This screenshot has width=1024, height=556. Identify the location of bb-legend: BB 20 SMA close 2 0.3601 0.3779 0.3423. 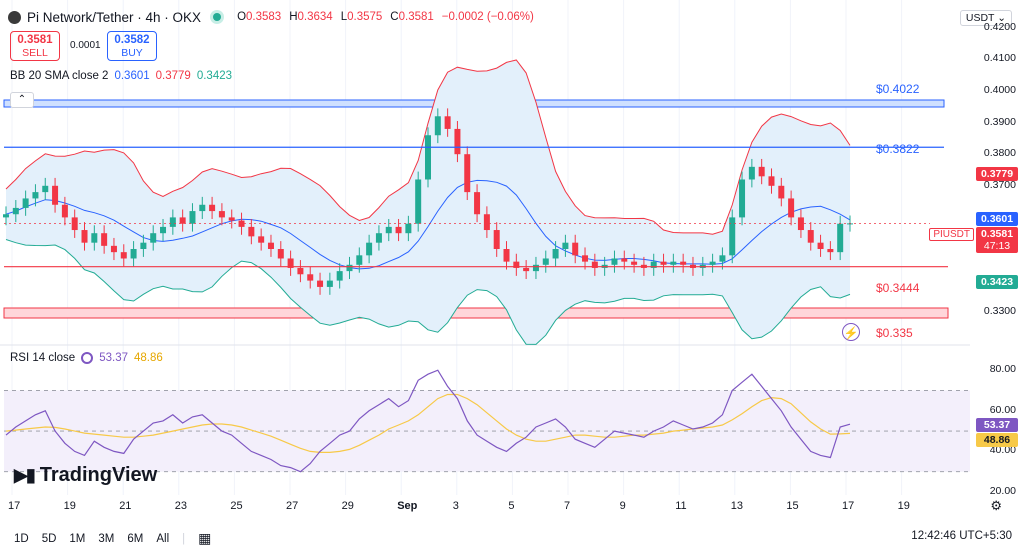
(121, 76).